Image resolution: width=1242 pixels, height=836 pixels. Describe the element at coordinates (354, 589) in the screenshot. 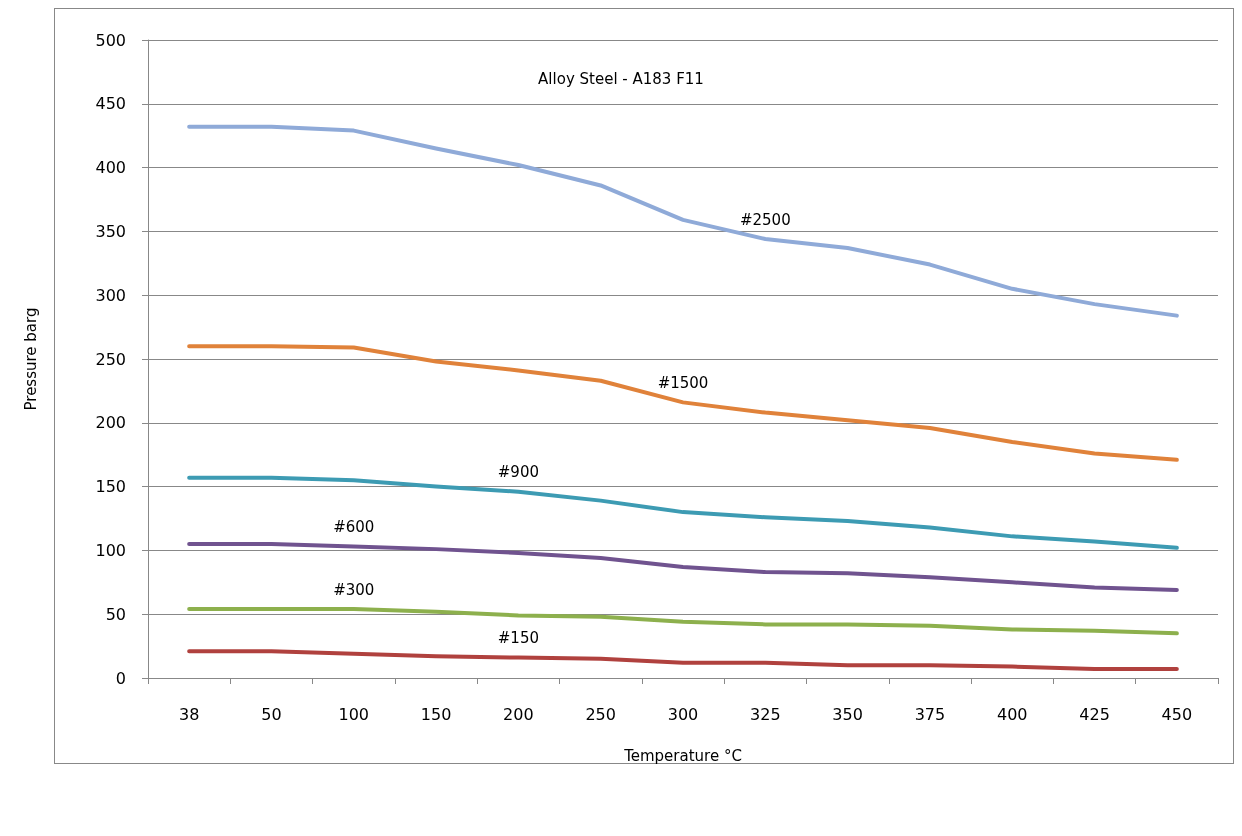

I see `series-label: #300` at that location.